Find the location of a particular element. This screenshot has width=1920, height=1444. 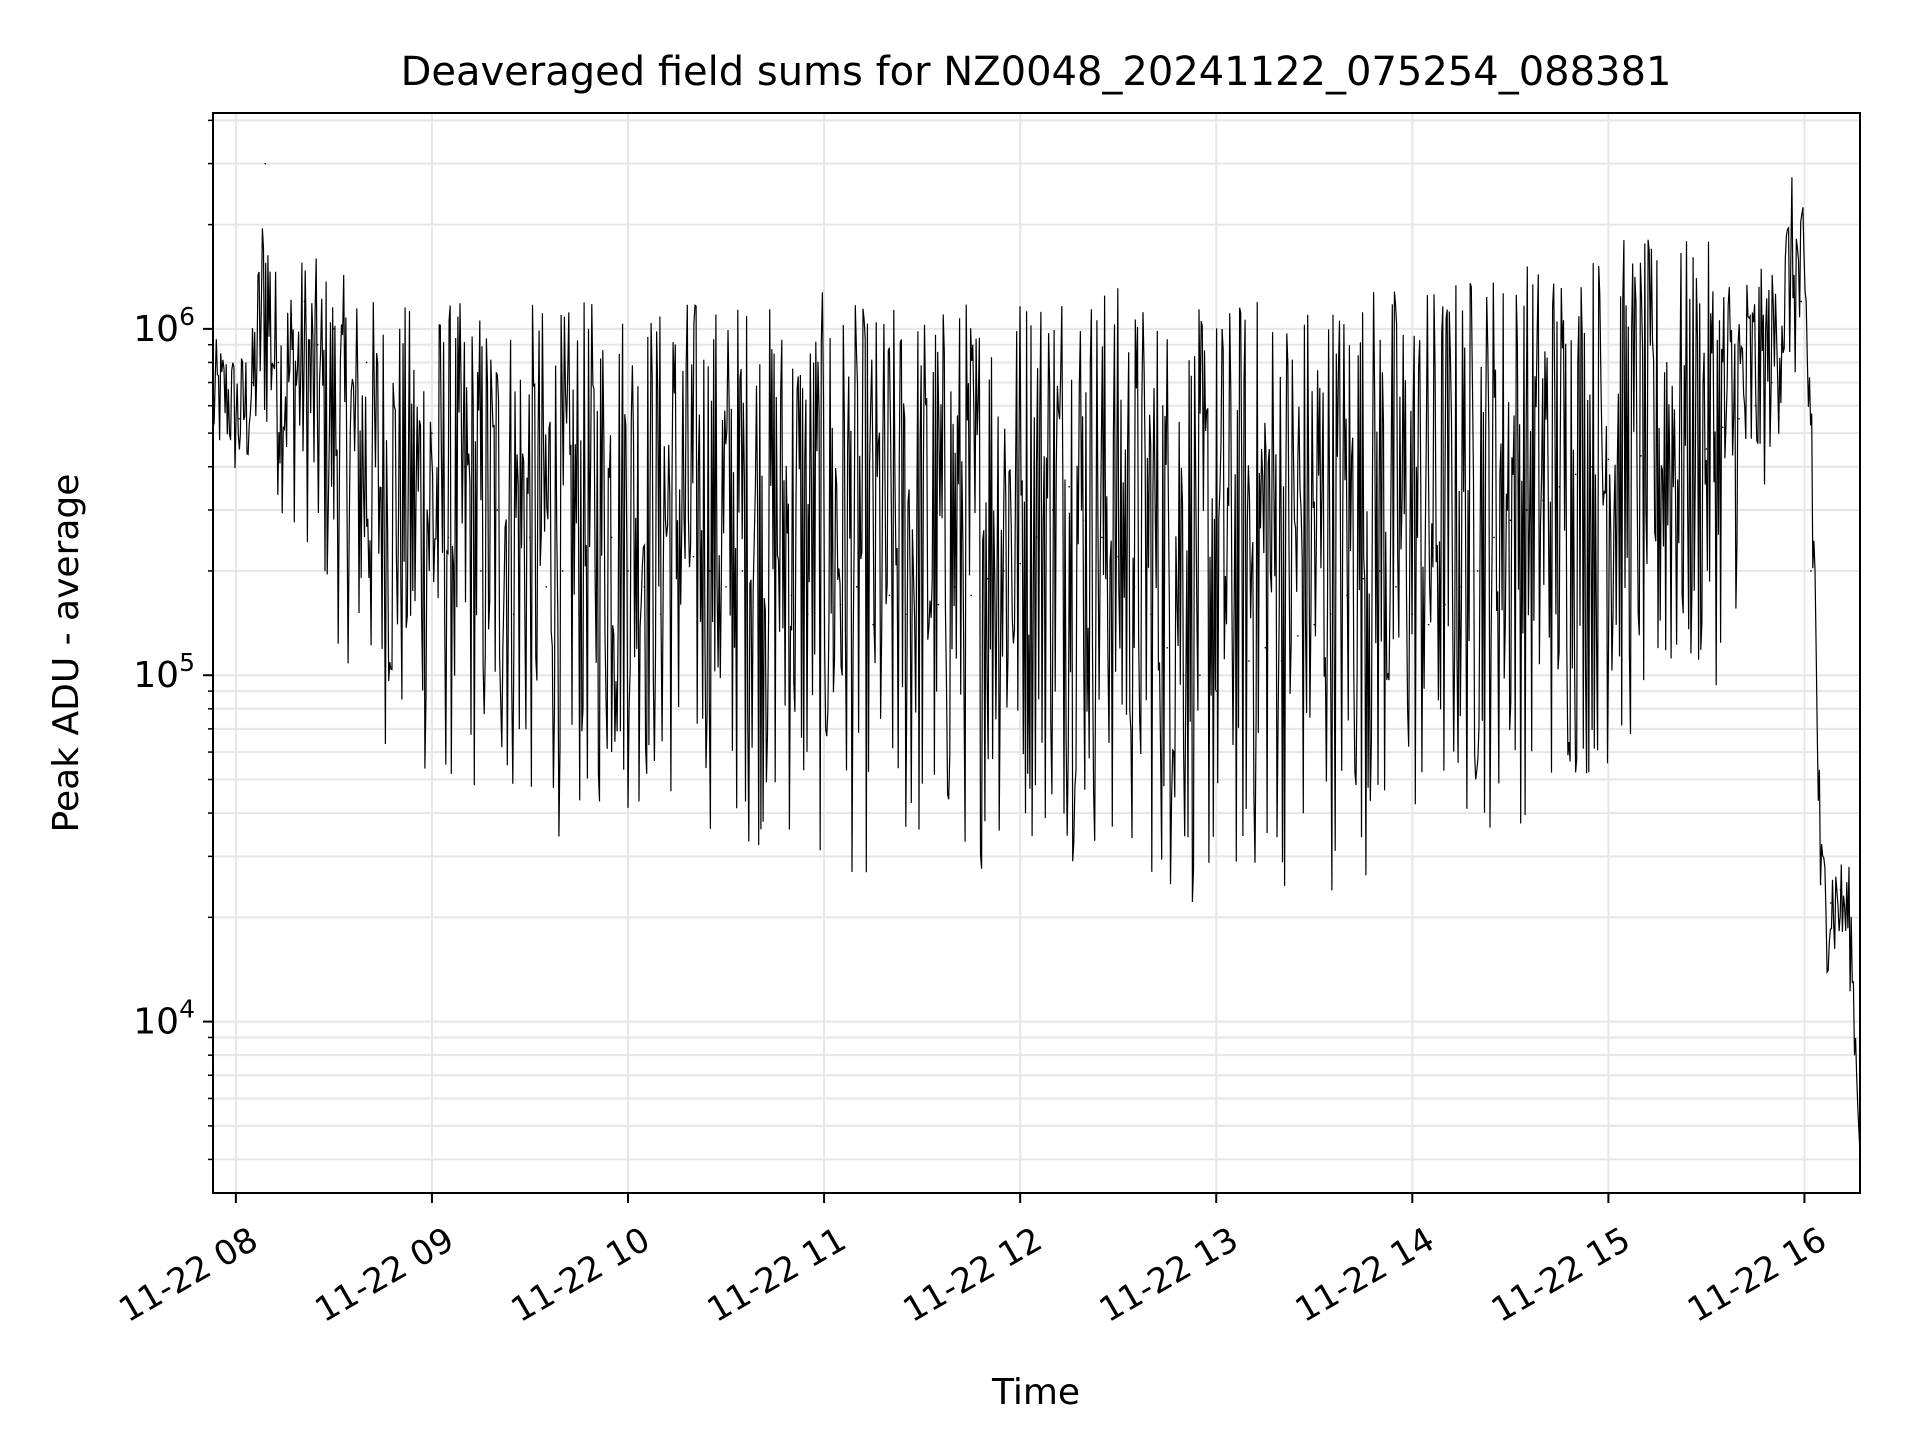

y-tick-label: 10⁶ is located at coordinates (164, 326).